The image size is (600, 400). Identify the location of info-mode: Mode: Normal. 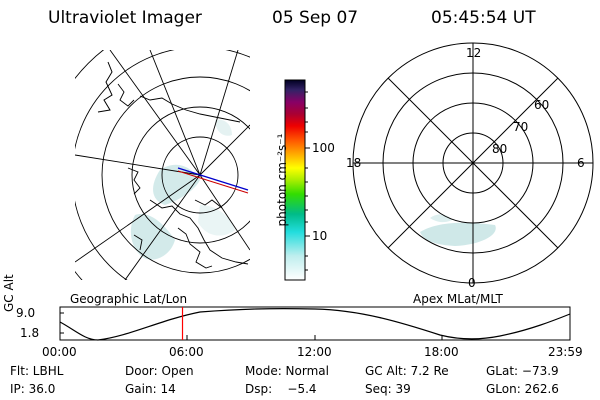
(287, 371).